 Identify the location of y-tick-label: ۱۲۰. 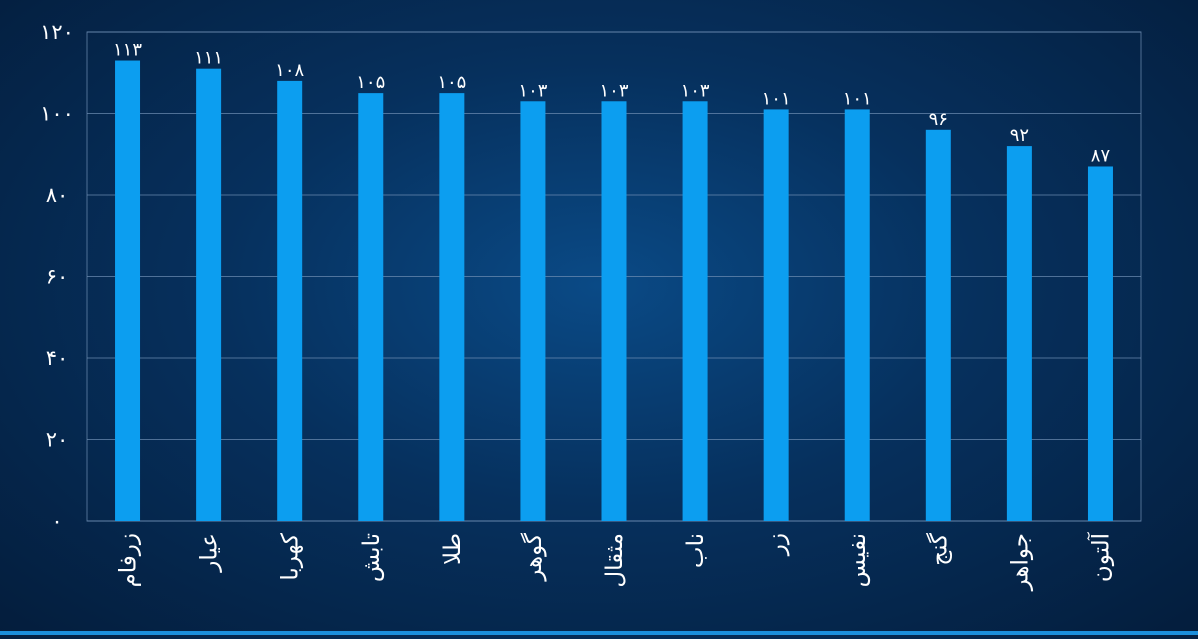
(57, 32).